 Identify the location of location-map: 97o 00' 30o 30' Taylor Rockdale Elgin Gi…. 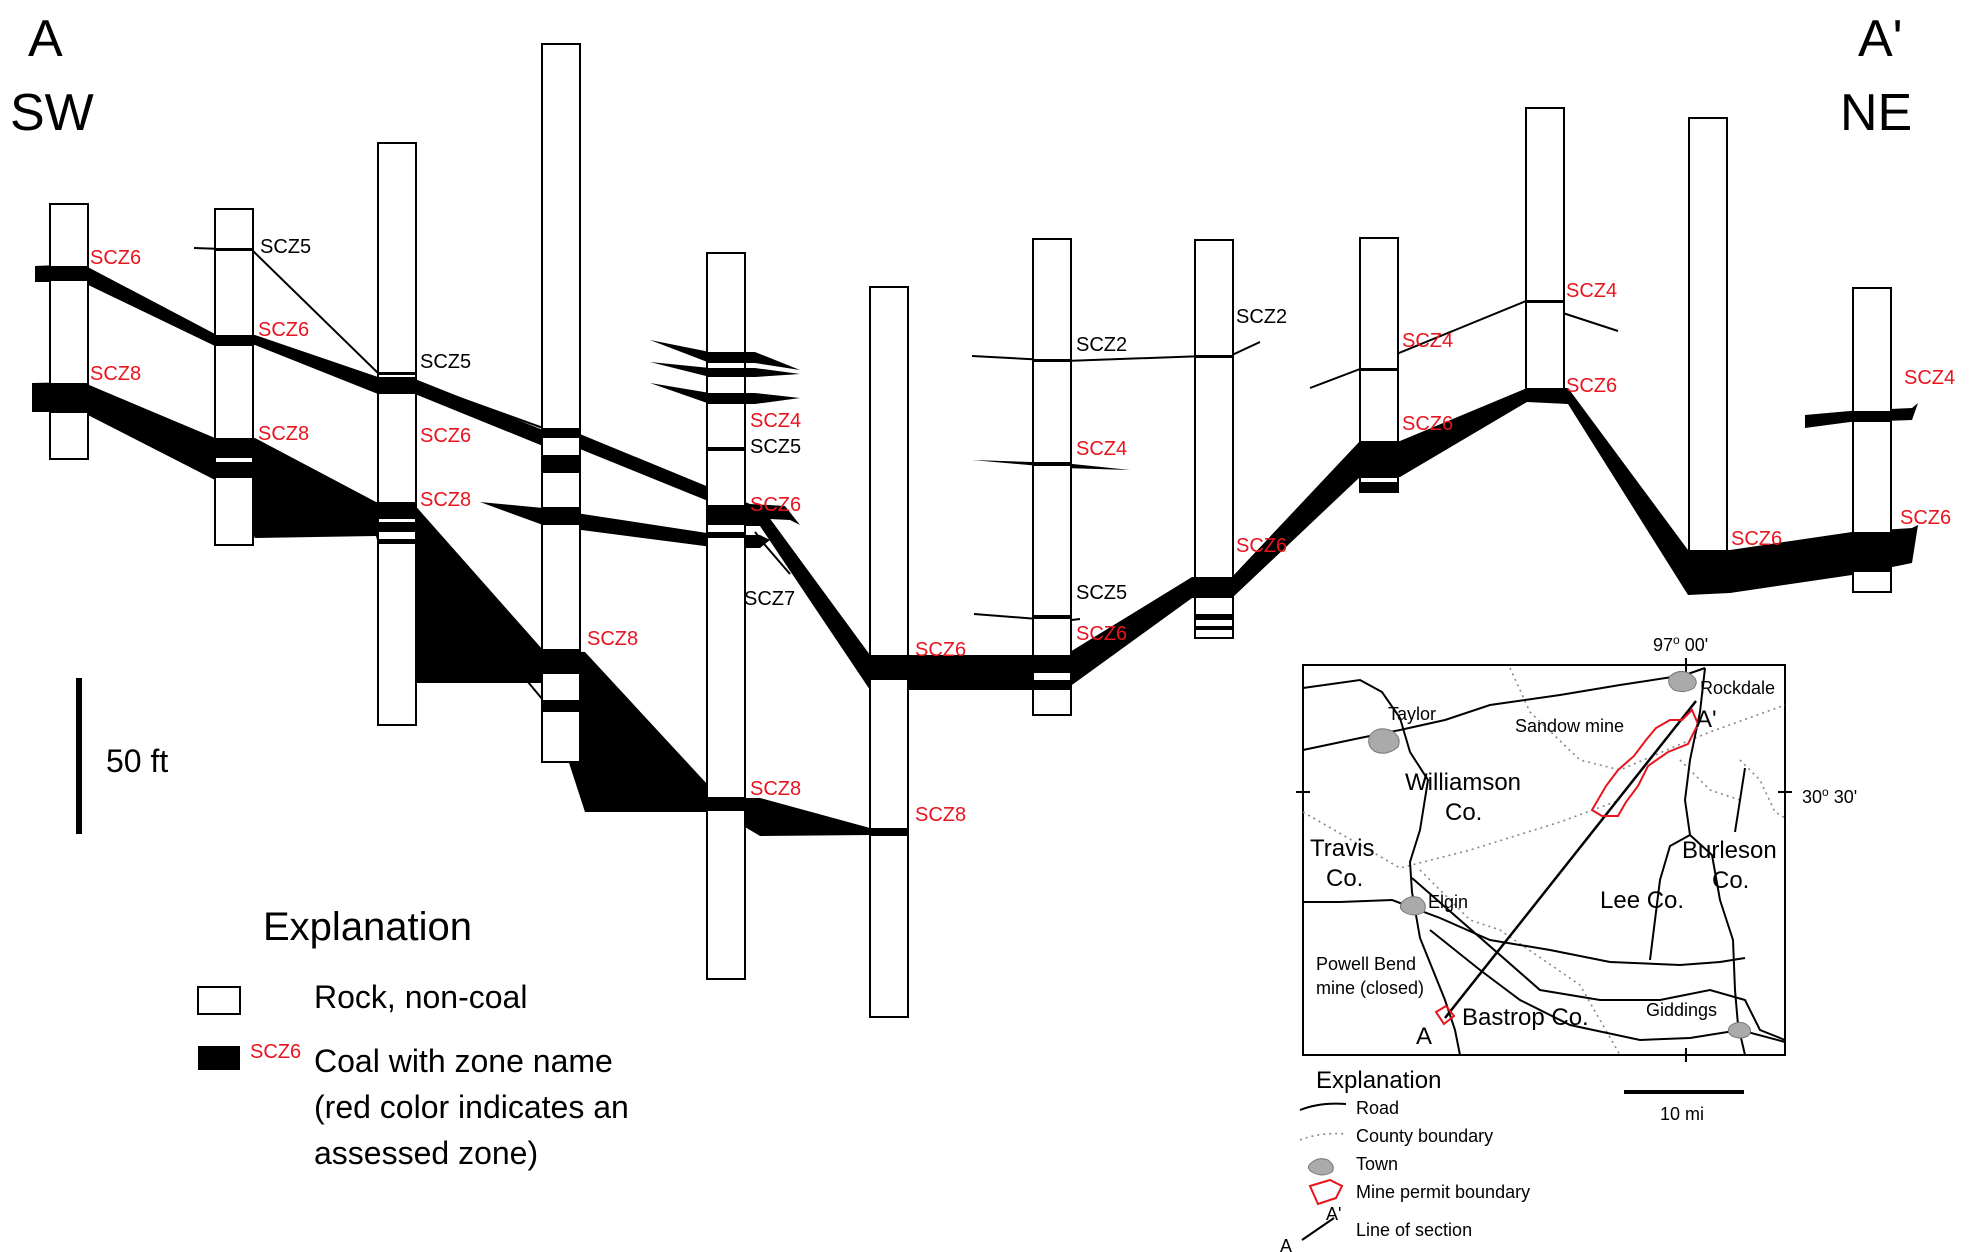
(1568, 942).